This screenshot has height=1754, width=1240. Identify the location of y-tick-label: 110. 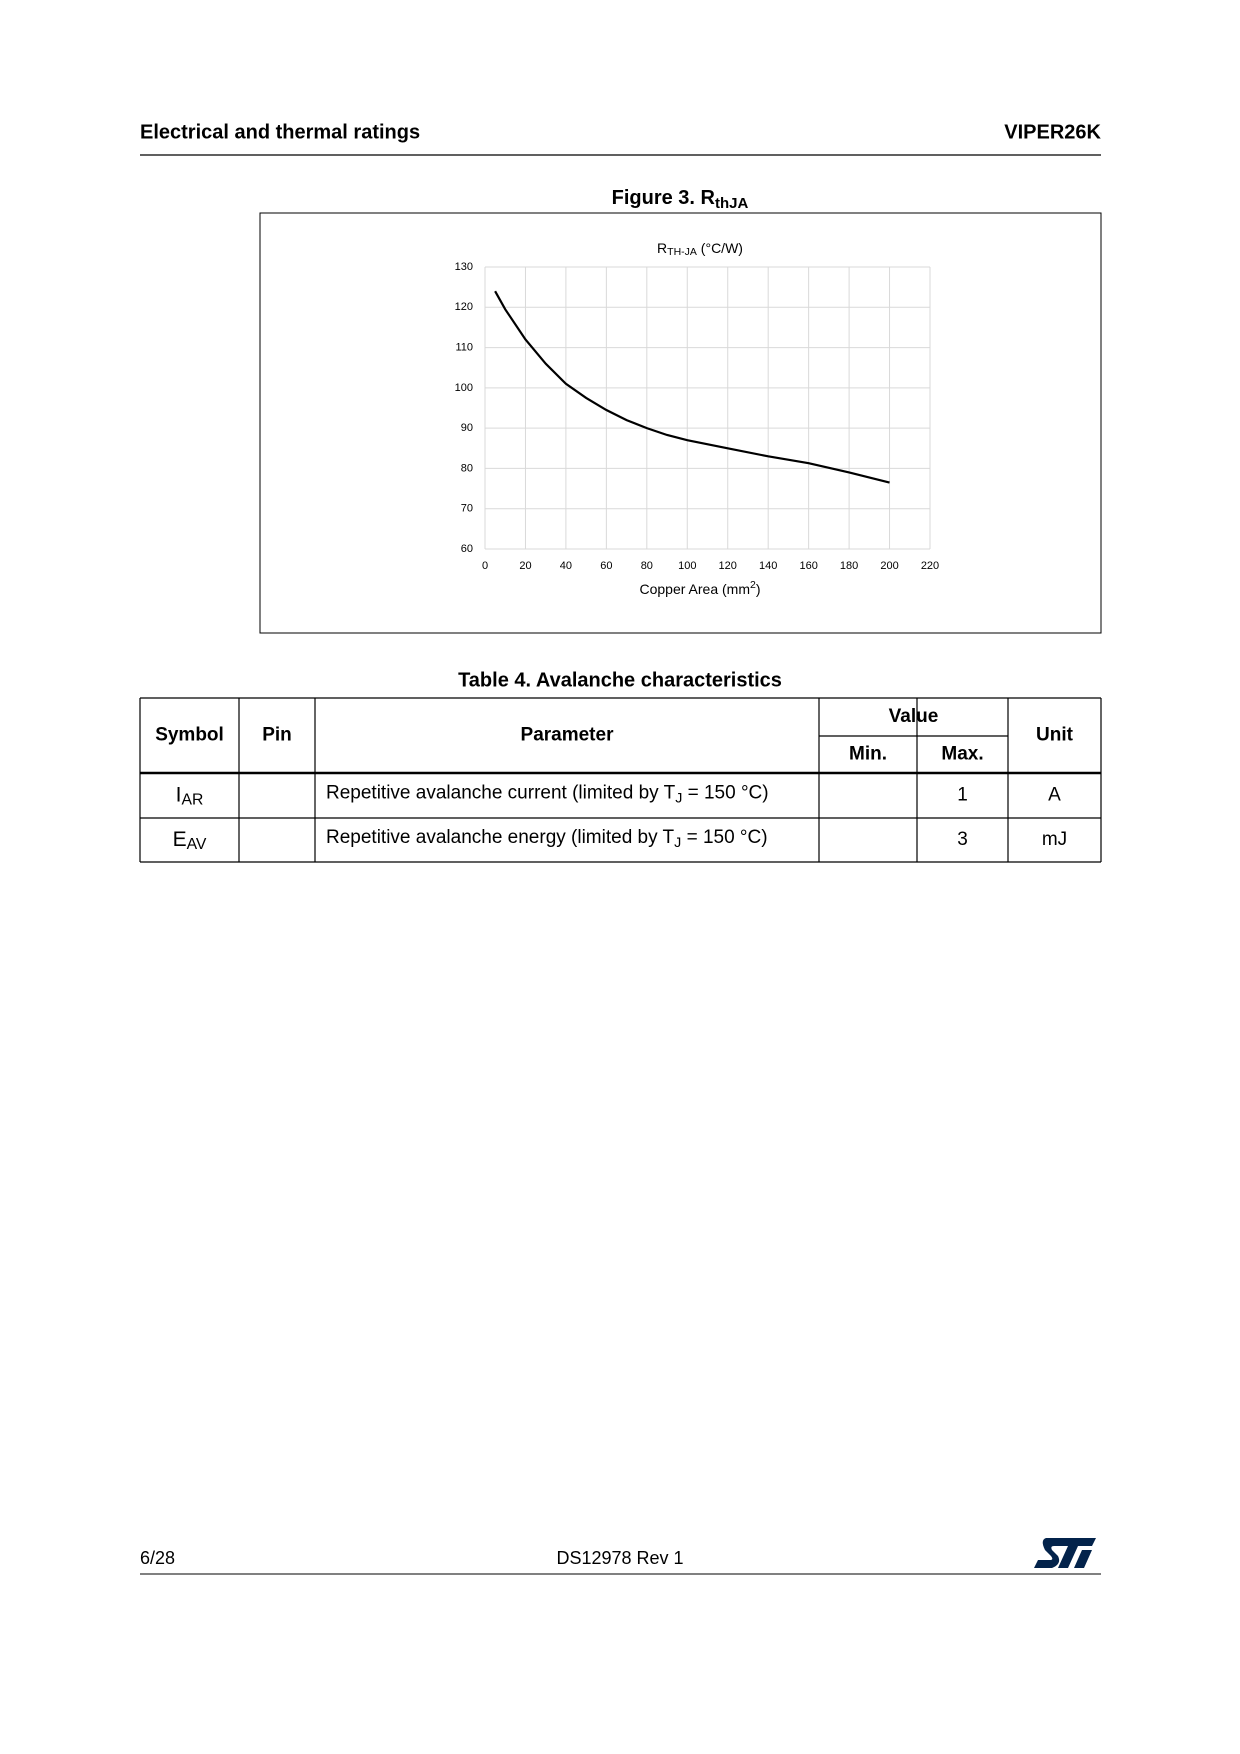
(464, 347).